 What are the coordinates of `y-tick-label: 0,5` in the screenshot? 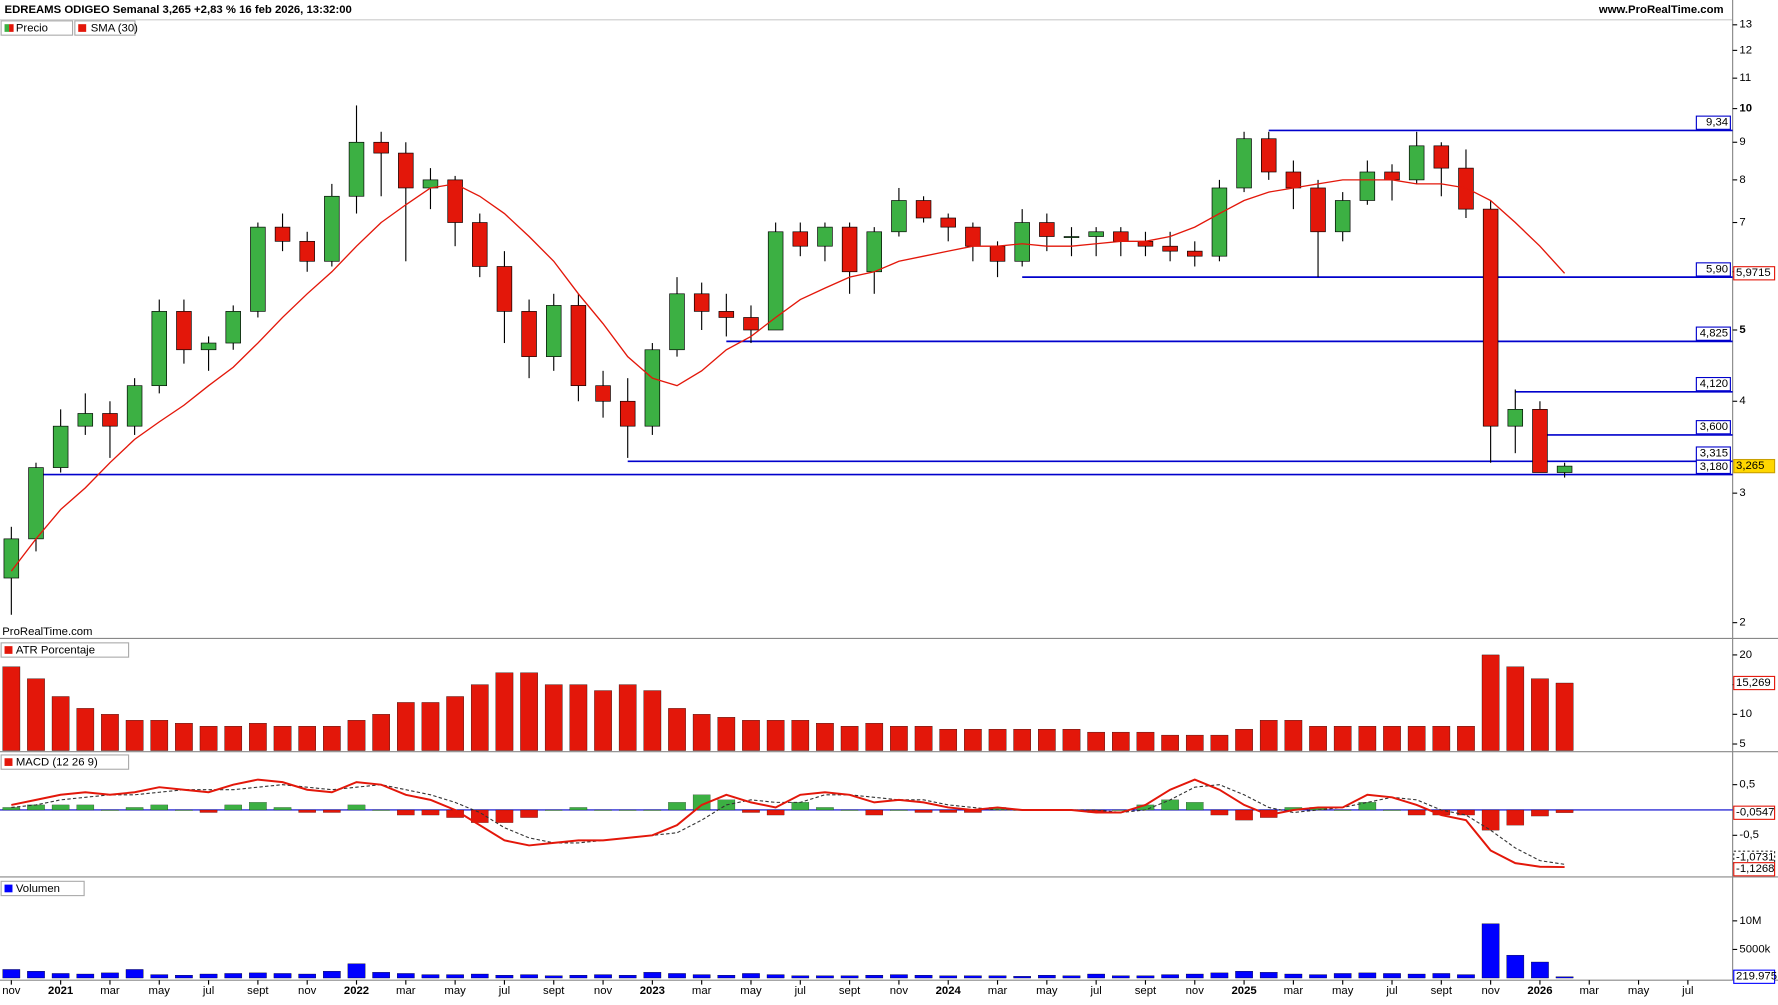 It's located at (1747, 785).